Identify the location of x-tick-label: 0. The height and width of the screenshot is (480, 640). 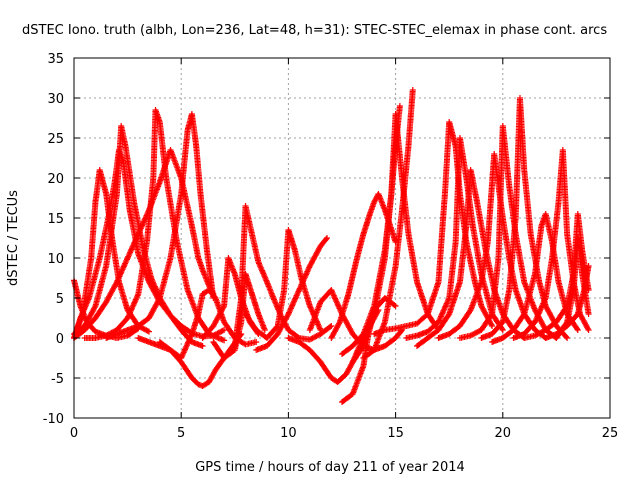
(74, 433).